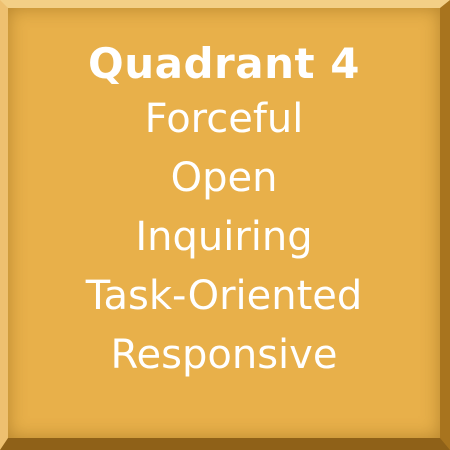  What do you see at coordinates (224, 178) in the screenshot?
I see `trait-open: Open` at bounding box center [224, 178].